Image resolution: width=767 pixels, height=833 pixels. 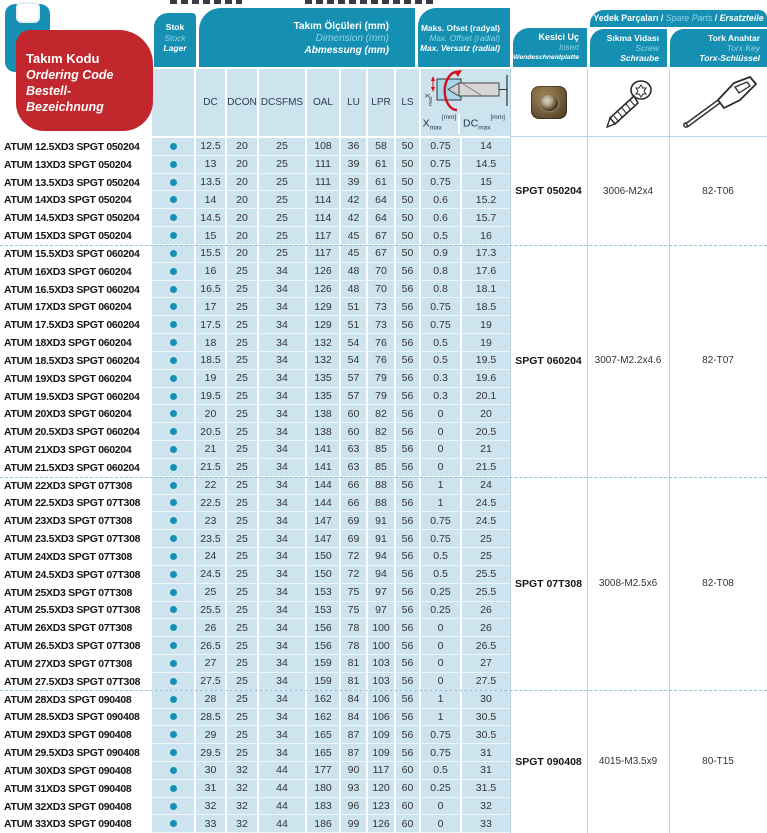 What do you see at coordinates (331, 102) in the screenshot?
I see `sub-header-band: DC DCON DCSFMS OAL LU LPR LS X max` at bounding box center [331, 102].